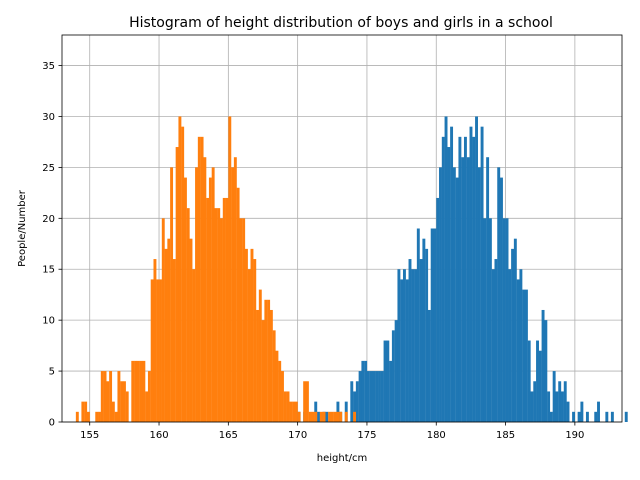 This screenshot has width=640, height=480. I want to click on x-tick-label: 165, so click(228, 435).